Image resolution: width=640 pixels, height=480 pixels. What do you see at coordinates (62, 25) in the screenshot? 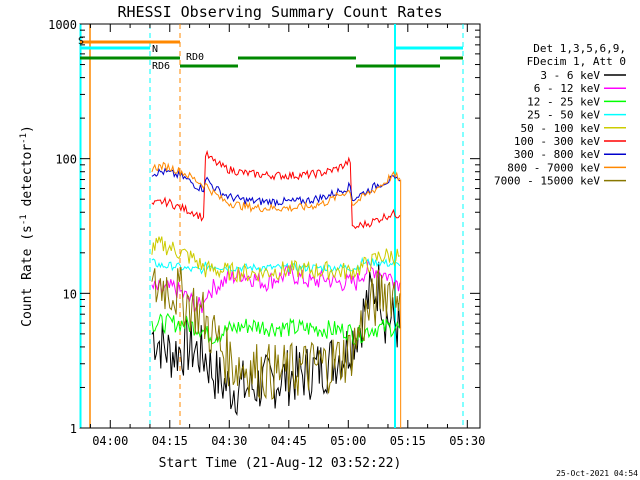
I see `y-tick-label: 1000` at bounding box center [62, 25].